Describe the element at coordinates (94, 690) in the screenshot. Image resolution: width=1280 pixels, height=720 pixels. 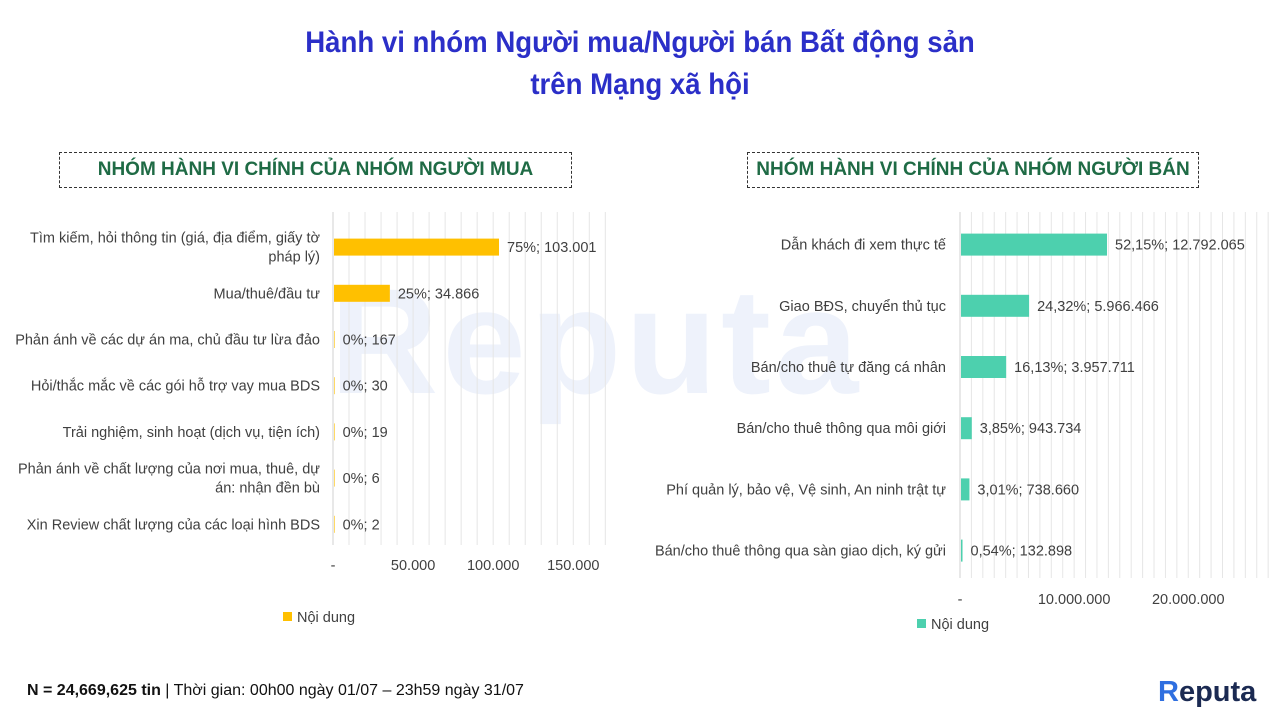
I see `sample-size: N = 24,669,625 tin` at that location.